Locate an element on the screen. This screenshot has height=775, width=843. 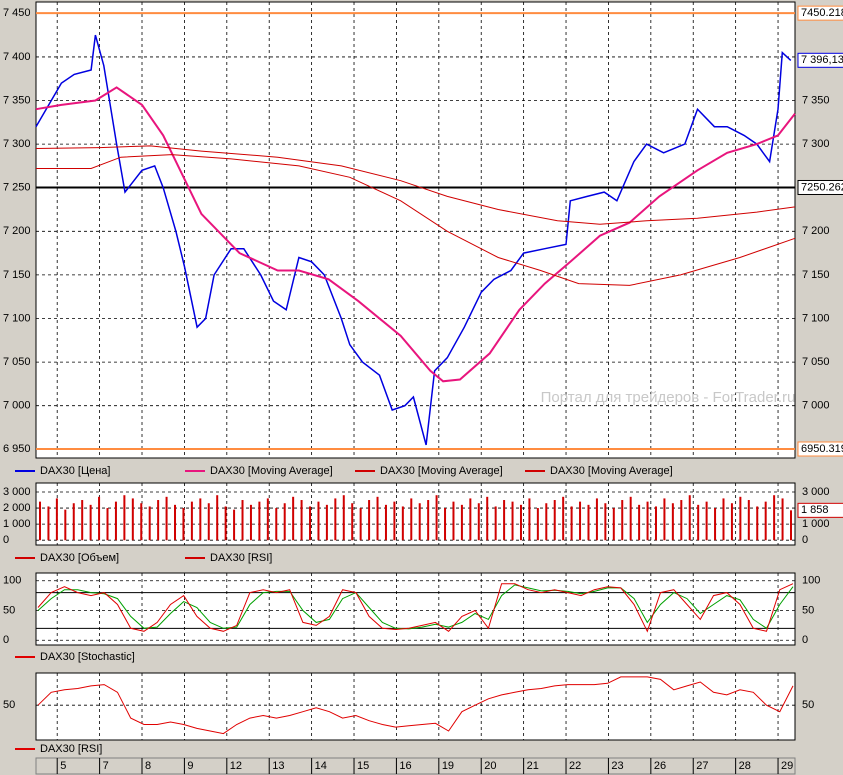
y-tick-label-right: 7 000 is located at coordinates (816, 406).